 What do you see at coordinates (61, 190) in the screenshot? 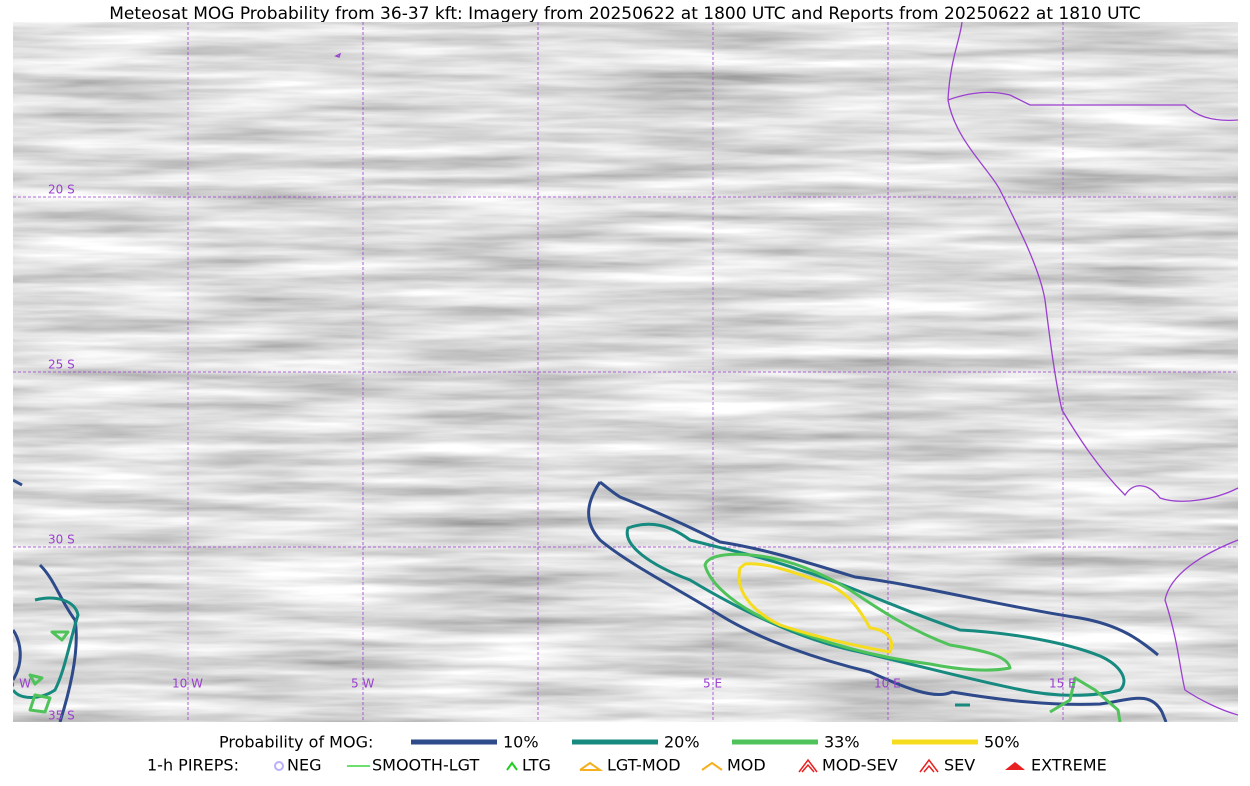
I see `lat-label: 20 S` at bounding box center [61, 190].